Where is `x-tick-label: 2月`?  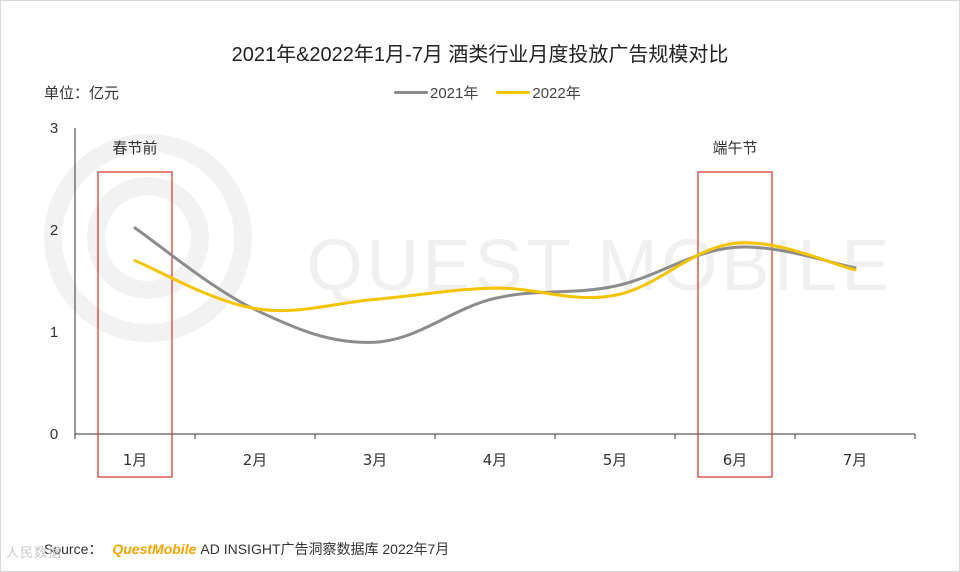 x-tick-label: 2月 is located at coordinates (255, 460).